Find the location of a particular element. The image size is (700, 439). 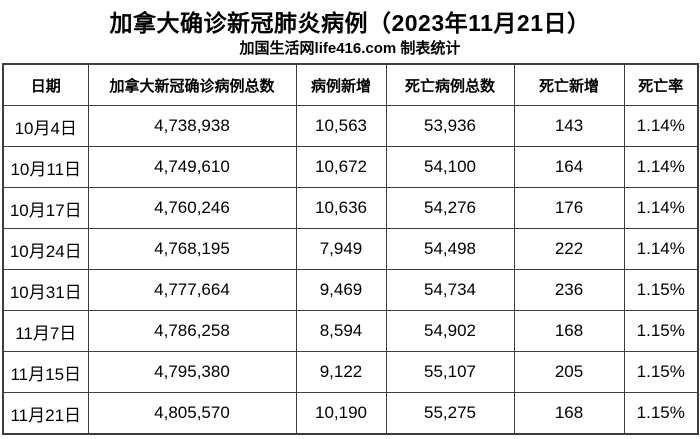

cell-total-cases: 4,795,380 is located at coordinates (192, 372).